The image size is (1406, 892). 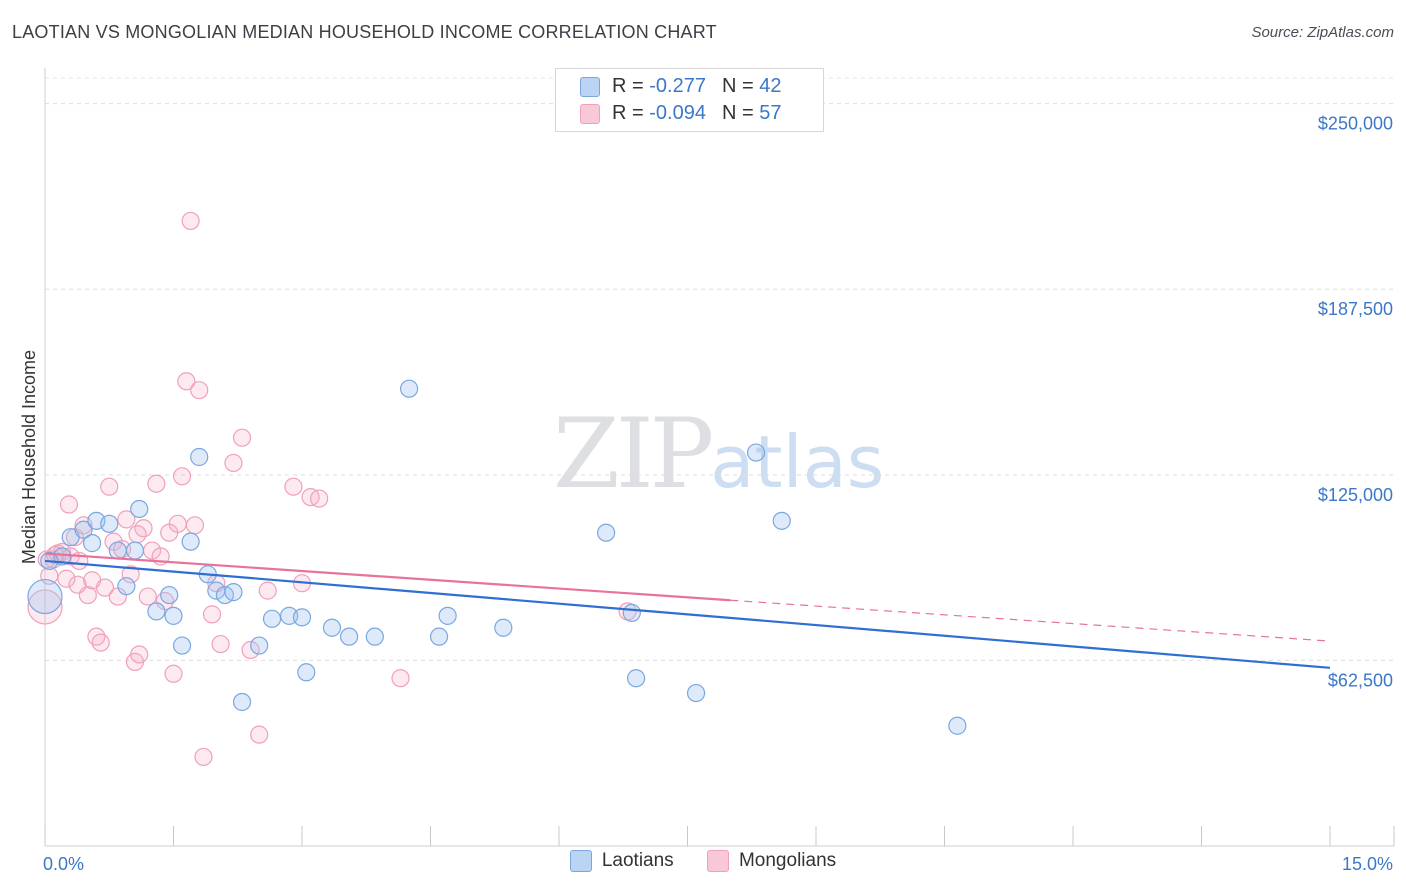 I want to click on r-value-mongolians: -0.094, so click(x=677, y=113).